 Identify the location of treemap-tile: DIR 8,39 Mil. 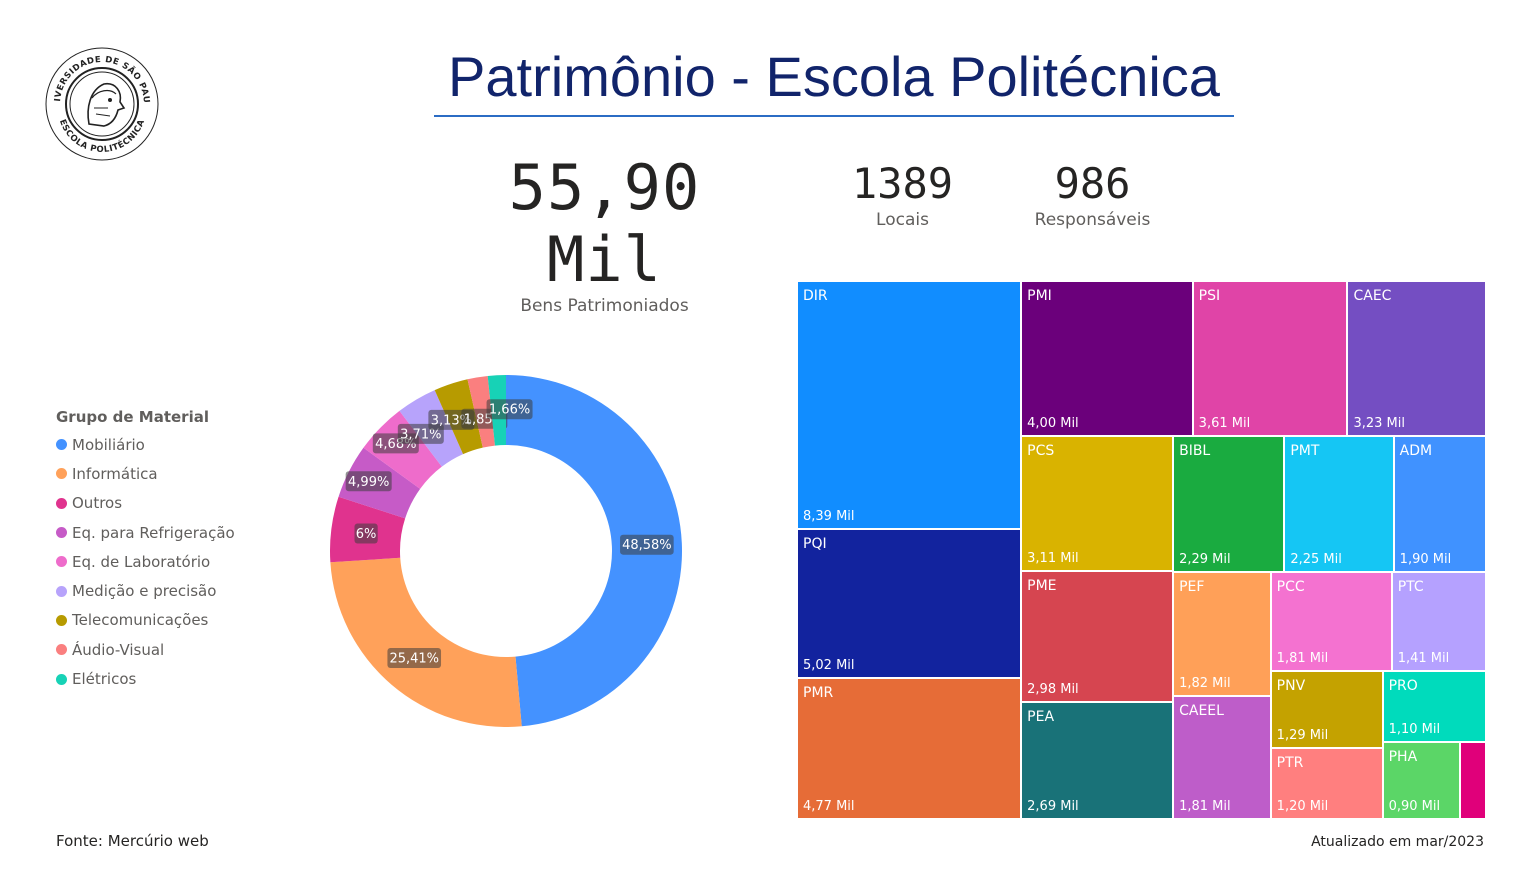
(909, 405).